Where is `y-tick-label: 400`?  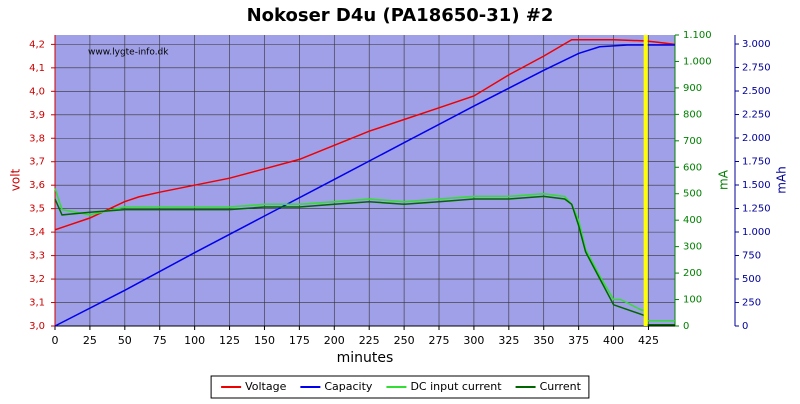
y-tick-label: 400 is located at coordinates (692, 220).